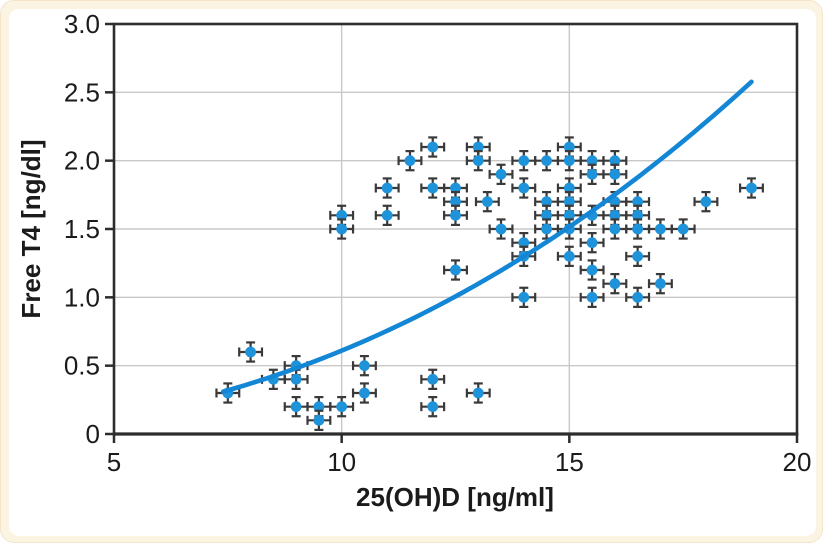 The height and width of the screenshot is (543, 823). I want to click on y-tick-label: 0.5, so click(82, 366).